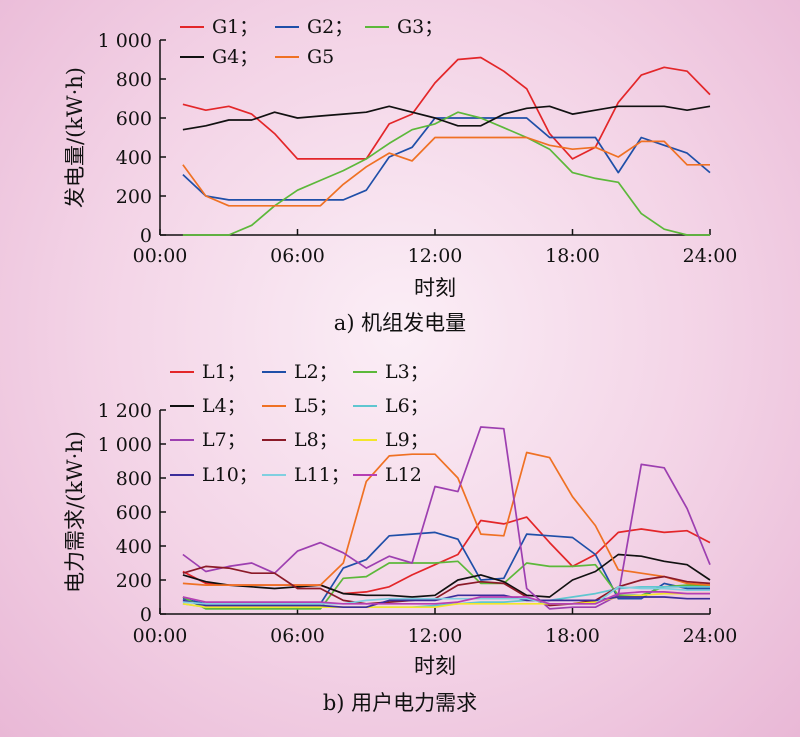  Describe the element at coordinates (316, 372) in the screenshot. I see `legend-label: L2；` at that location.